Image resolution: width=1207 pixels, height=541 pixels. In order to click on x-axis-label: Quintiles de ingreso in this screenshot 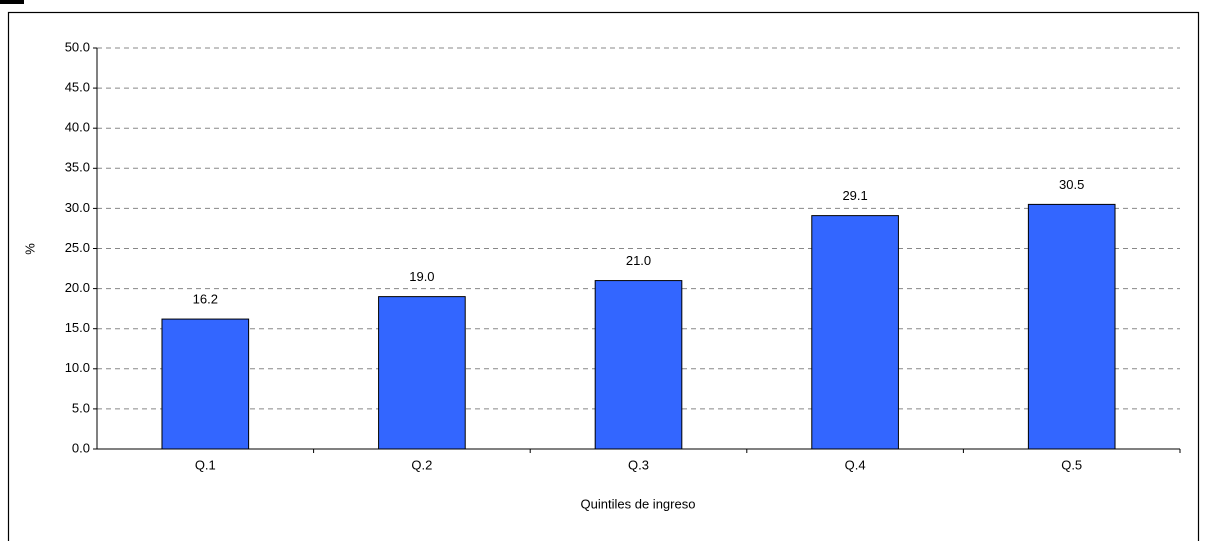, I will do `click(638, 503)`.